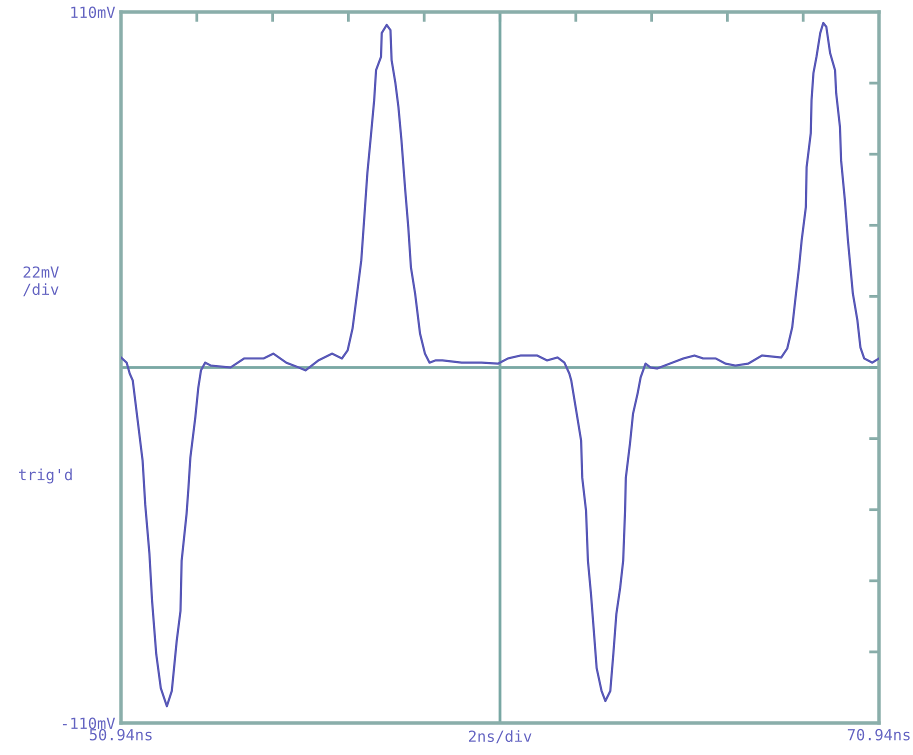  I want to click on y-tick-label: -110mV, so click(89, 724).